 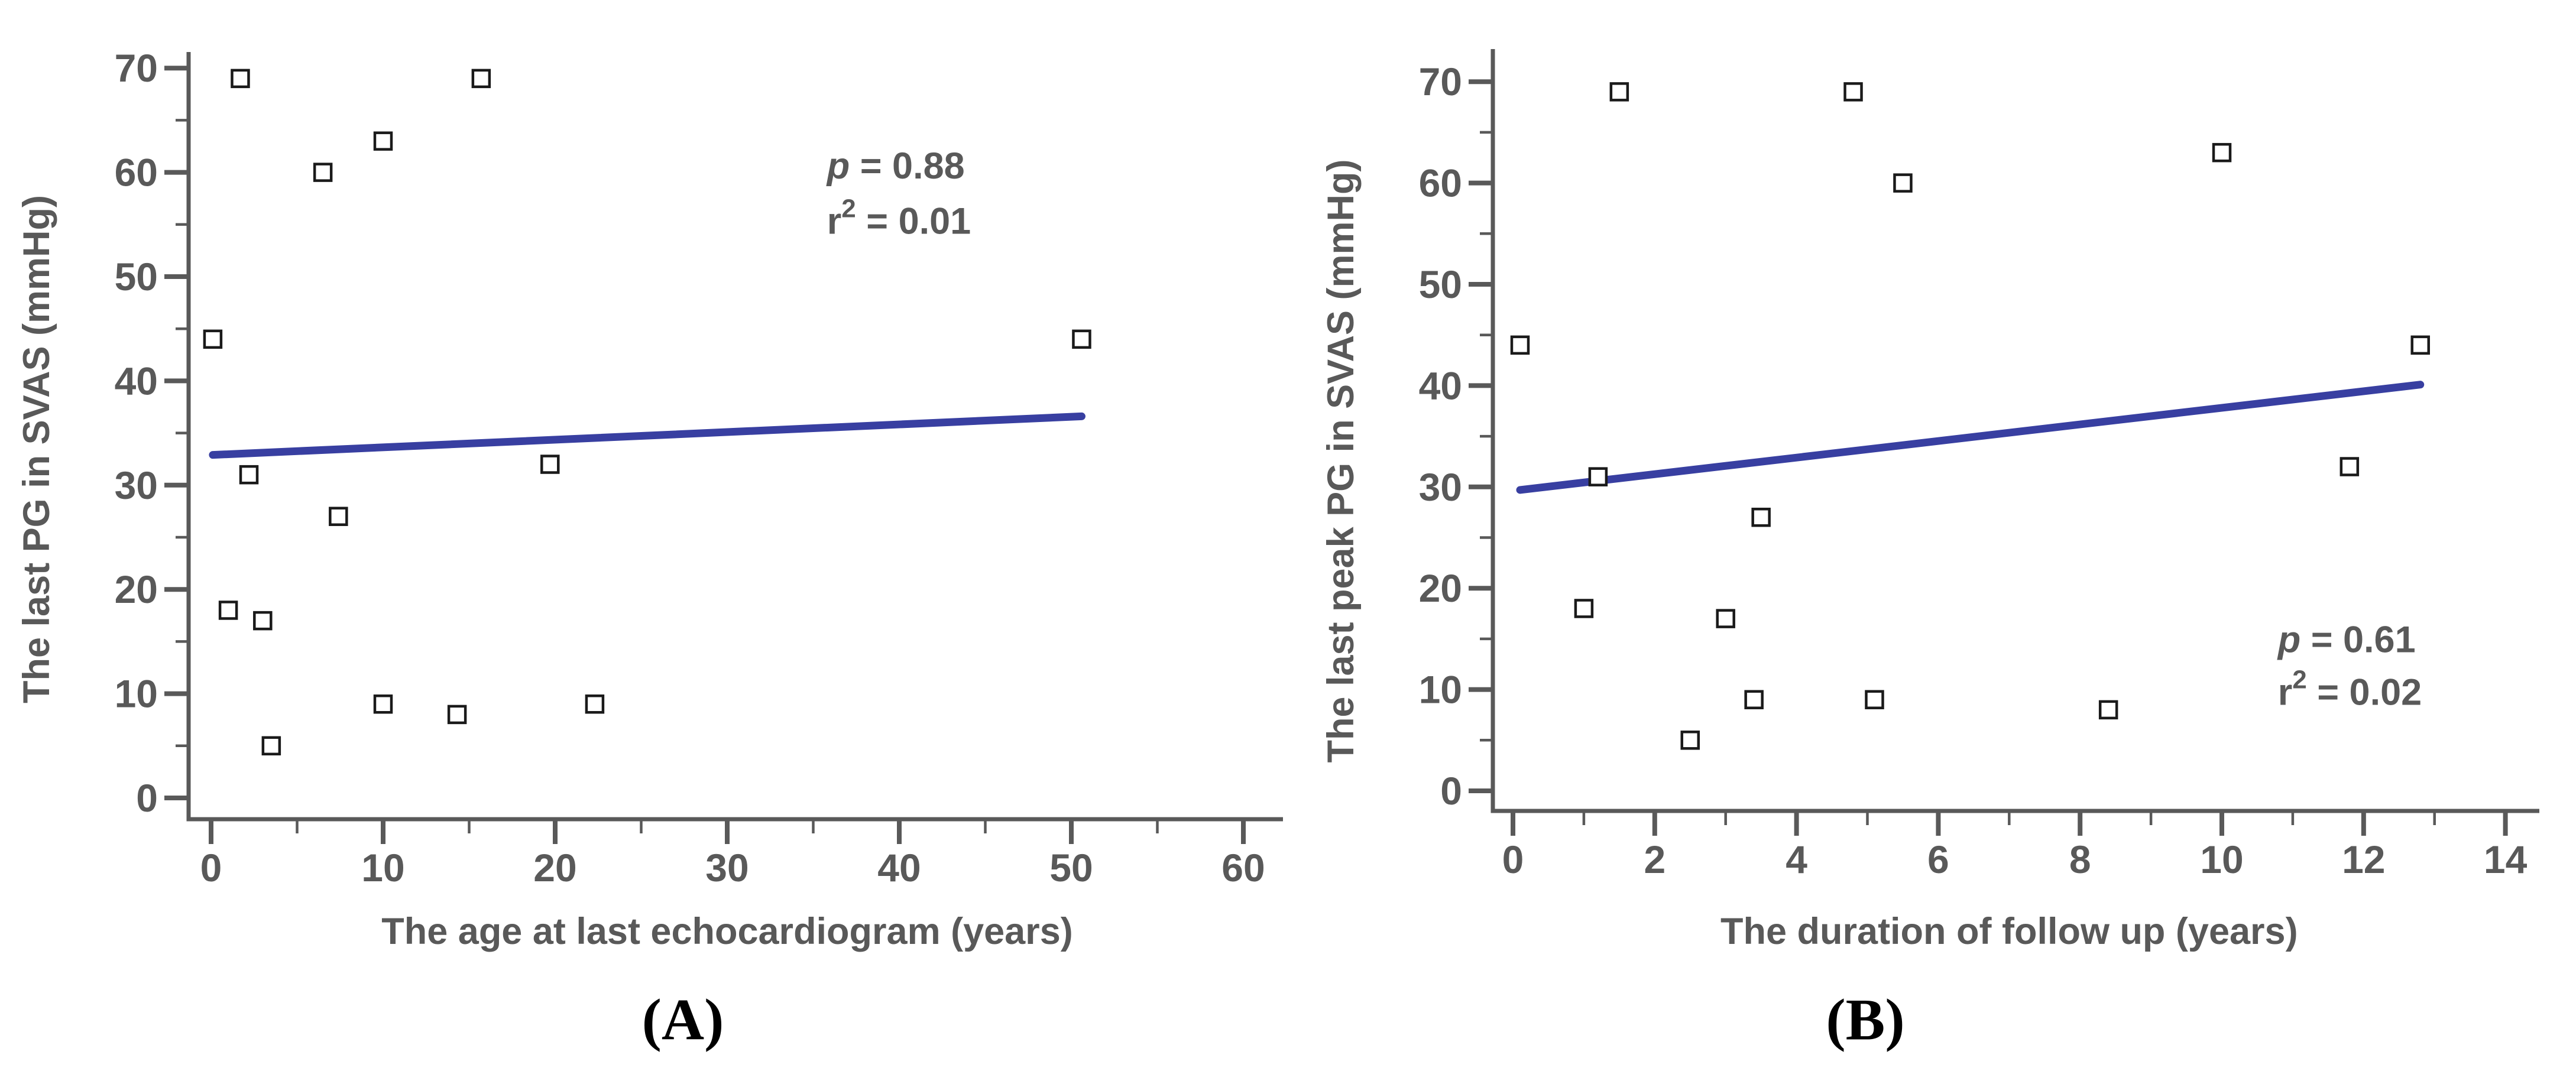 I want to click on annotation-p: p = 0.88, so click(x=895, y=166).